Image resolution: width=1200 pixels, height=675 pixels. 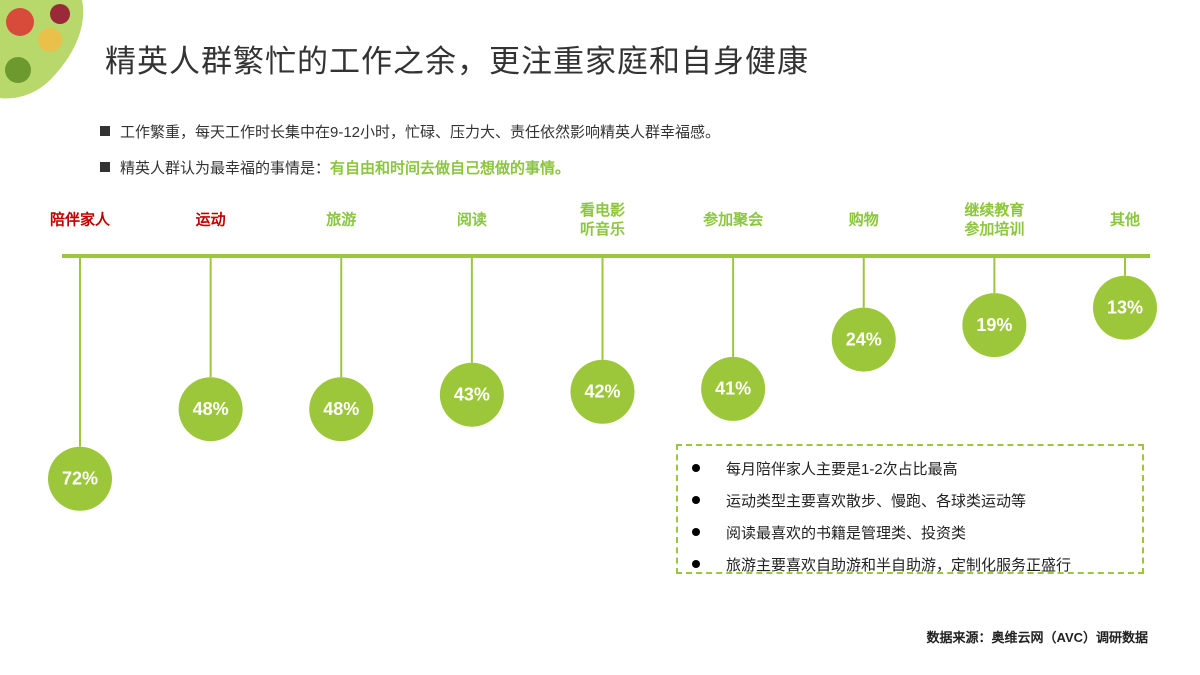 I want to click on title: 精英人群繁忙的工作之余，更注重家庭和自身健康, so click(x=457, y=61).